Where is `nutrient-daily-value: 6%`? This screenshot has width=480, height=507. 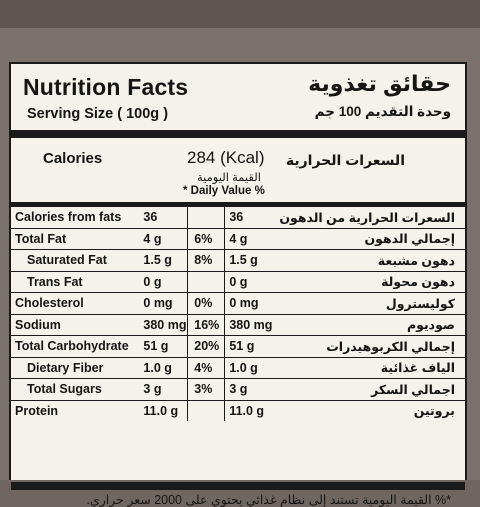
nutrient-daily-value: 6% is located at coordinates (206, 239).